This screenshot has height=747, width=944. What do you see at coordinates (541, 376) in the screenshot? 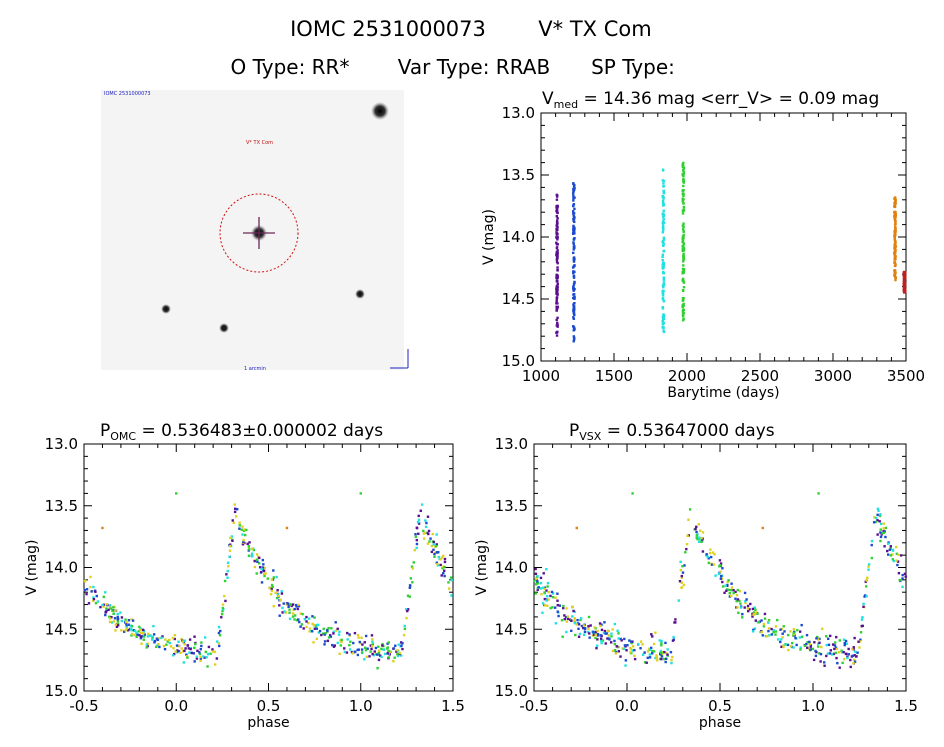
I see `x-tick-label: 1000` at bounding box center [541, 376].